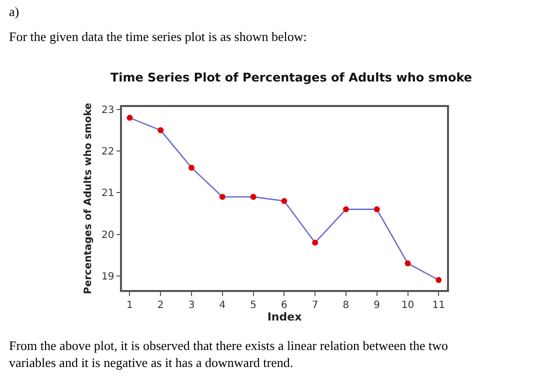 The image size is (560, 386). Describe the element at coordinates (14, 11) in the screenshot. I see `text: a)` at that location.